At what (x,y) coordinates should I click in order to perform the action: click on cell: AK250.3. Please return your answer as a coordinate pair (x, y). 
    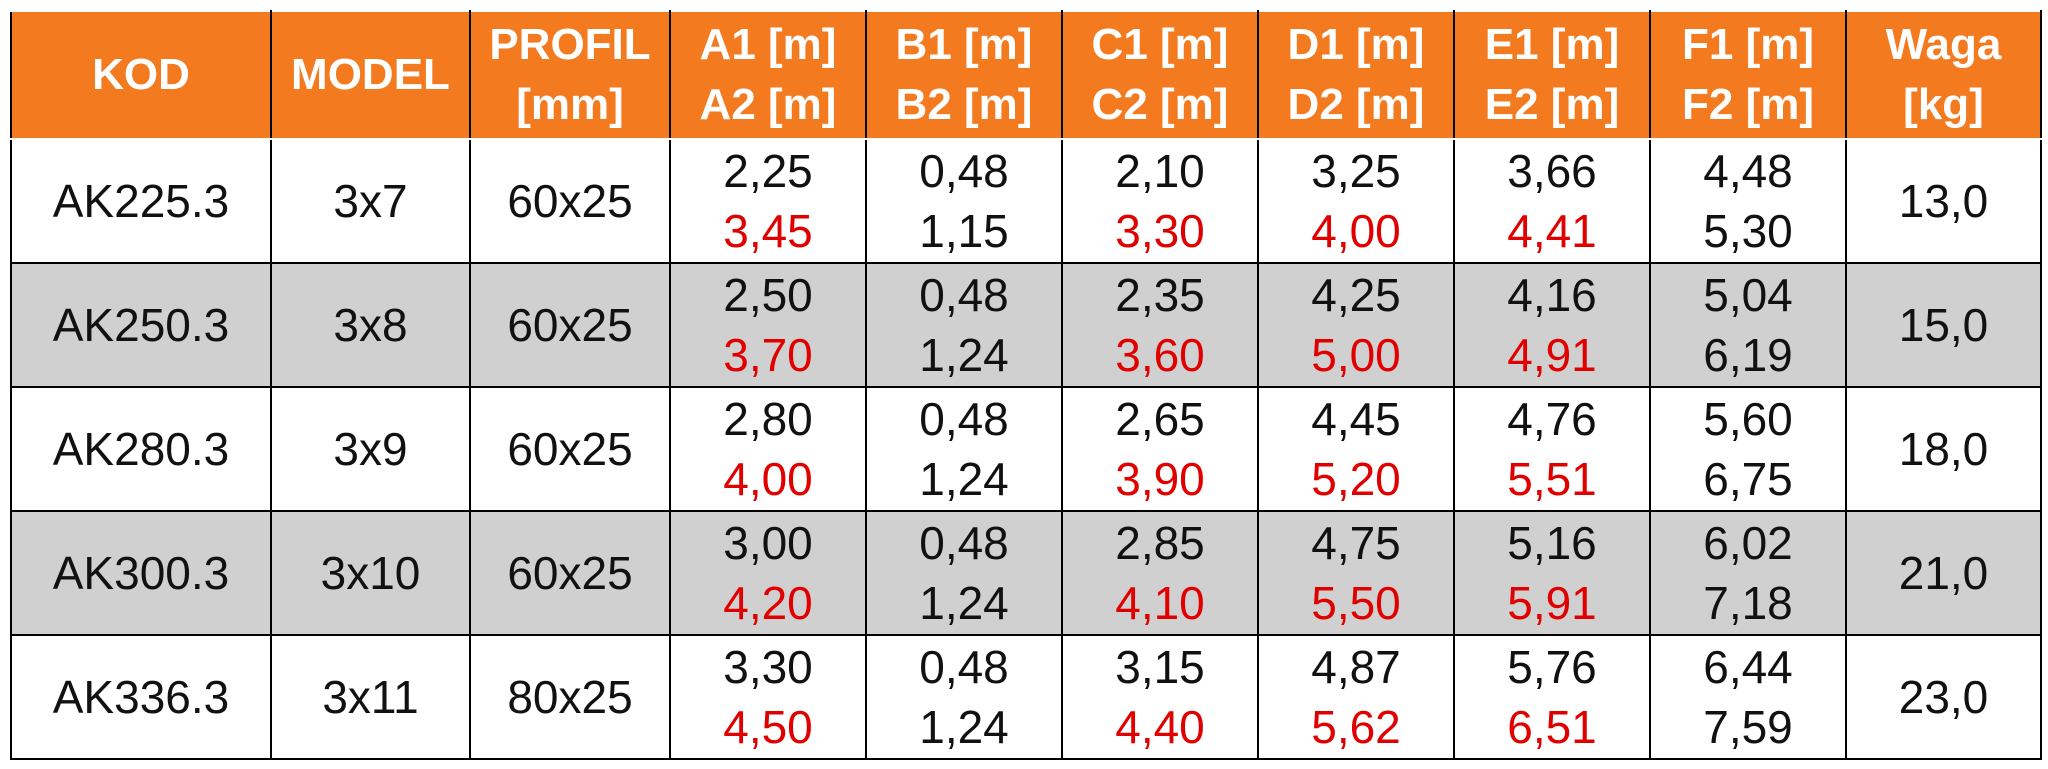
    Looking at the image, I should click on (141, 325).